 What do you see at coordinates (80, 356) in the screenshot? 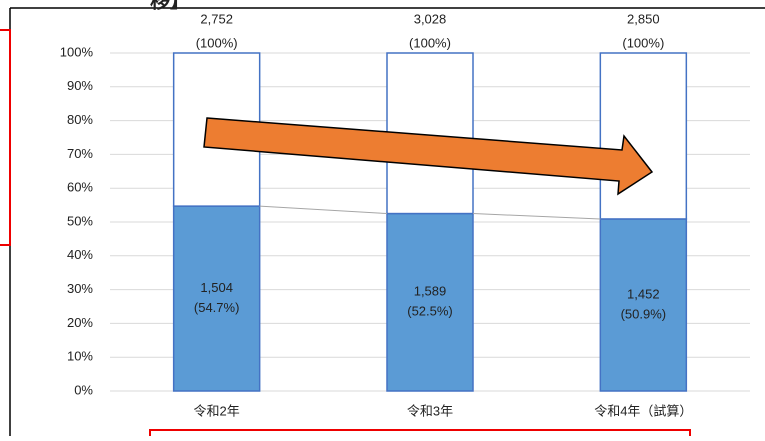
I see `y-tick-label: 10%` at bounding box center [80, 356].